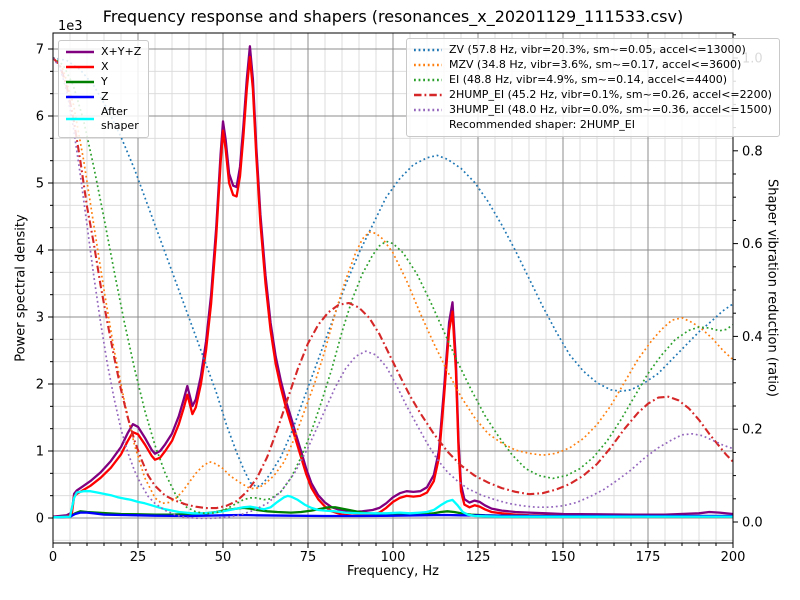 The image size is (800, 600). What do you see at coordinates (70, 26) in the screenshot?
I see `y-axis-offset-label: 1e3` at bounding box center [70, 26].